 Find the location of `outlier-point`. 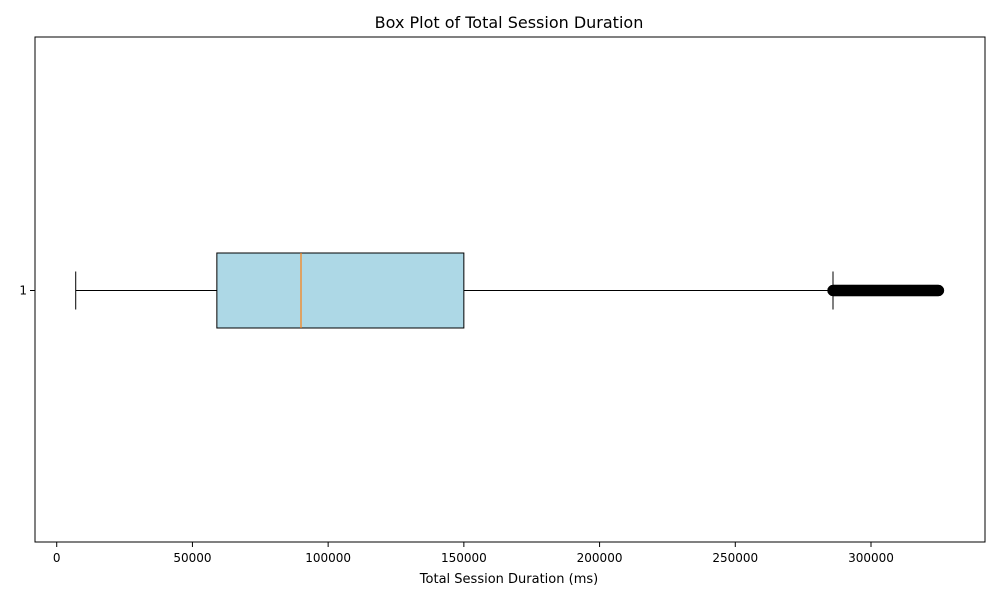

outlier-point is located at coordinates (938, 290).